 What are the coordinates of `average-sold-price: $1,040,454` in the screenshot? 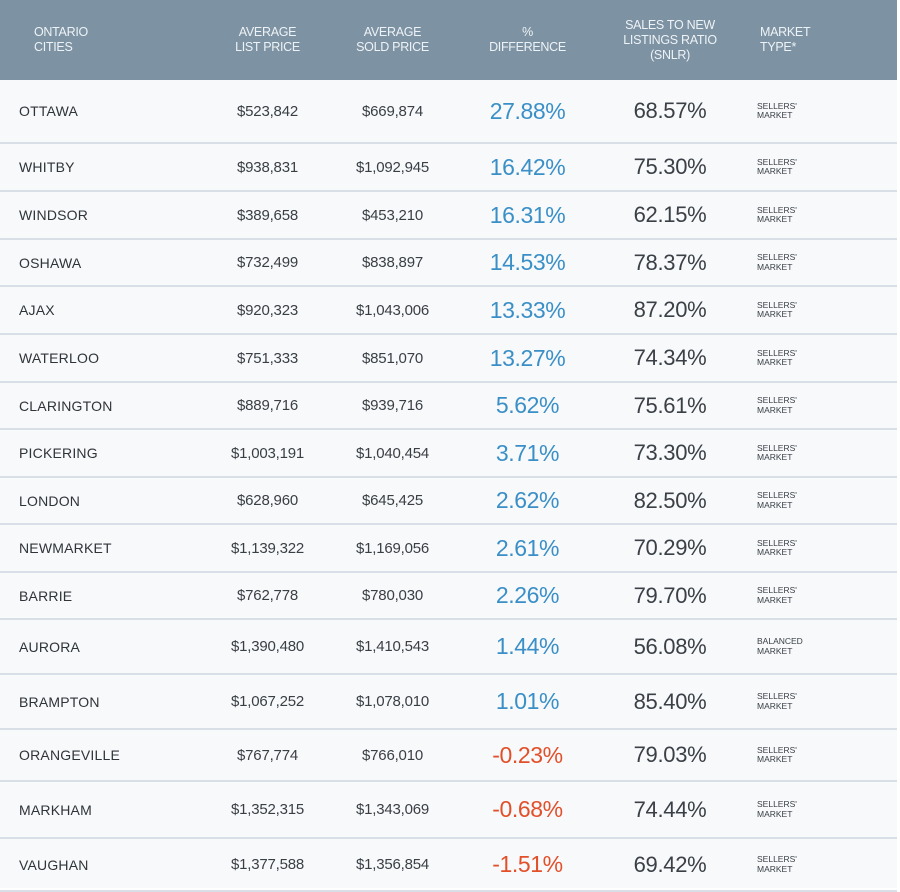 It's located at (392, 453).